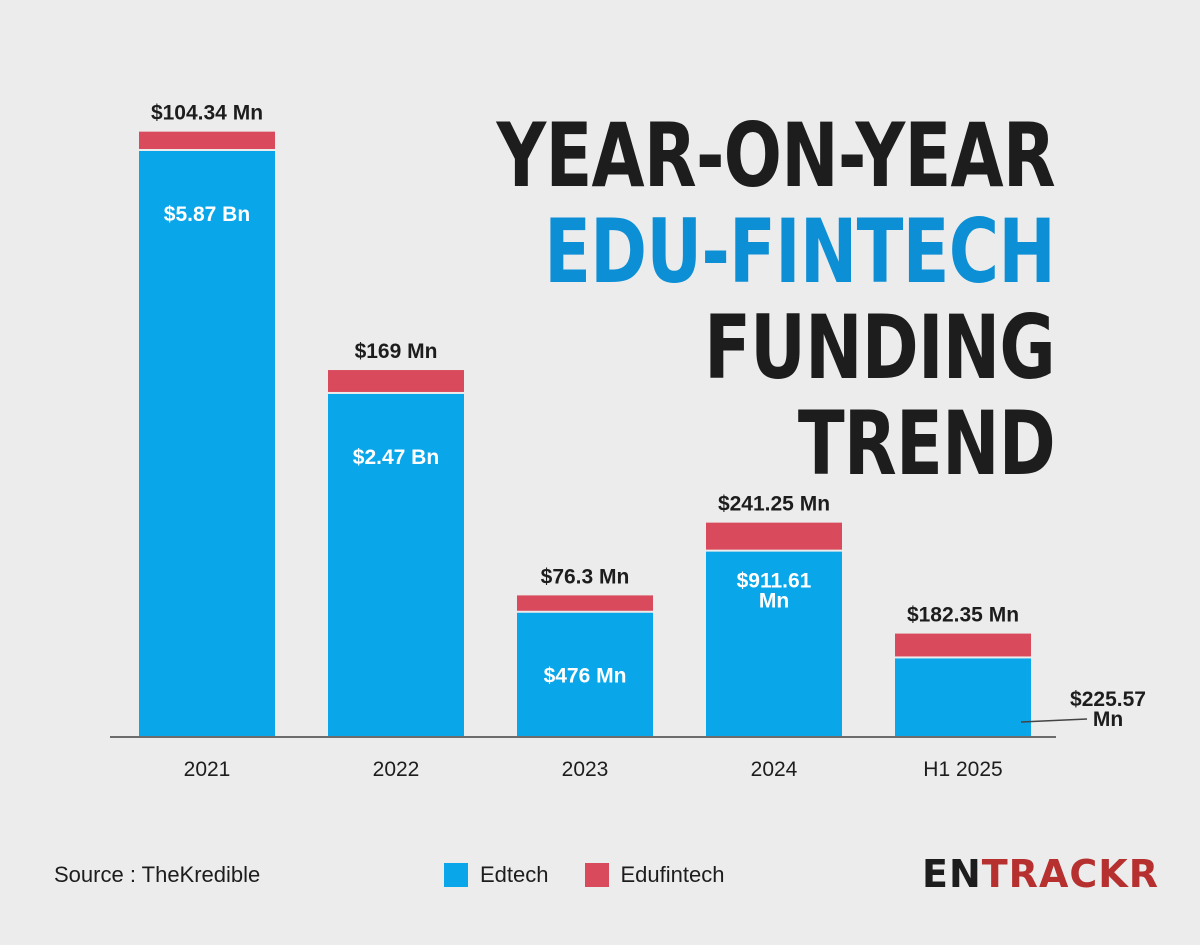 The height and width of the screenshot is (945, 1200). What do you see at coordinates (1070, 874) in the screenshot?
I see `brand-logo-part2: TRACKR` at bounding box center [1070, 874].